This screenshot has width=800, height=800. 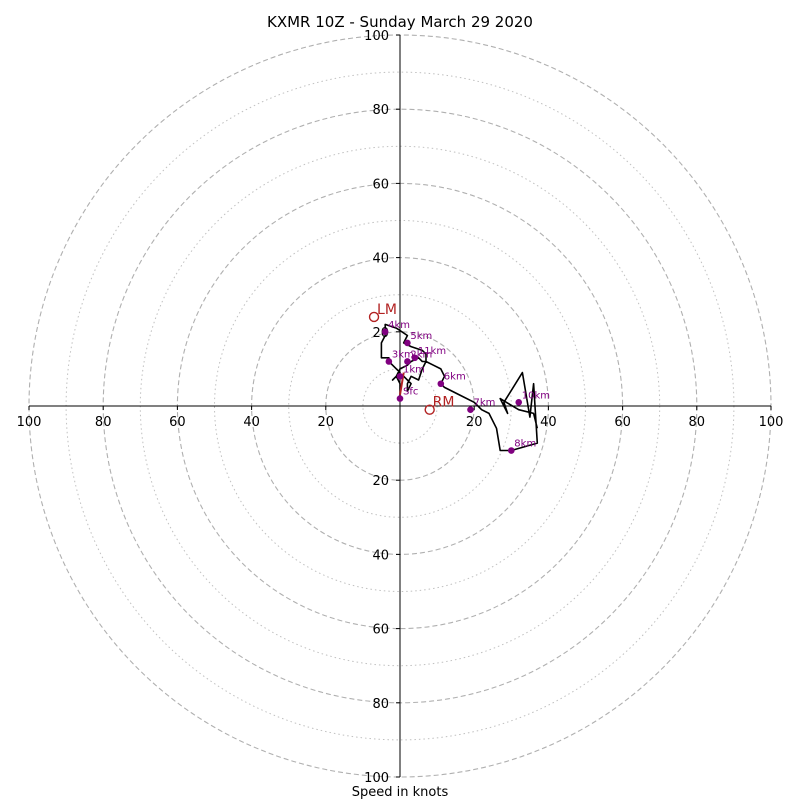 I want to click on height-label-3km: 3km, so click(x=403, y=354).